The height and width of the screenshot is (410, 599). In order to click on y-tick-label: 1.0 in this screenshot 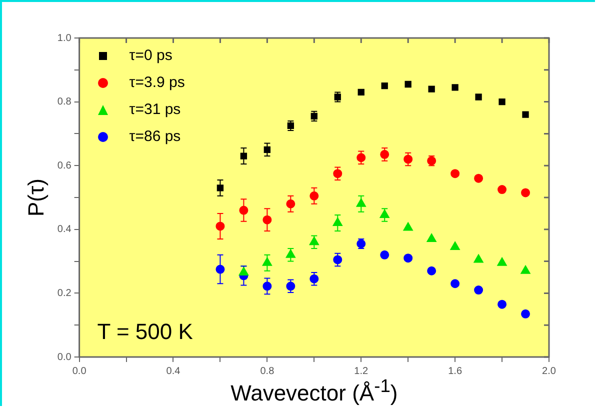, I will do `click(64, 38)`.